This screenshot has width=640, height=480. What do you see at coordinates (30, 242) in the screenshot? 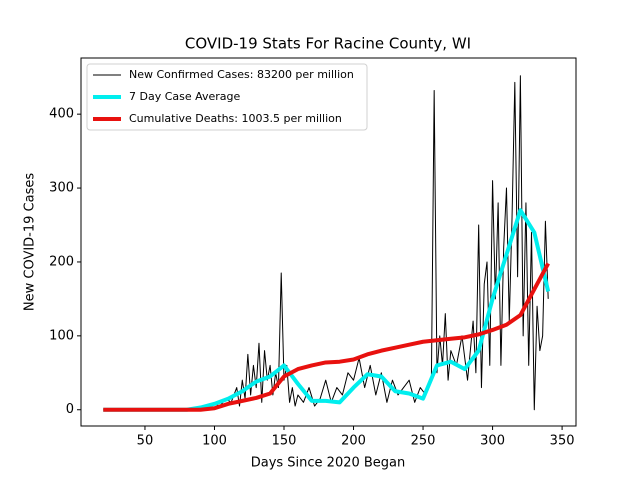
I see `y-axis-label: New COVID-19 Cases` at bounding box center [30, 242].